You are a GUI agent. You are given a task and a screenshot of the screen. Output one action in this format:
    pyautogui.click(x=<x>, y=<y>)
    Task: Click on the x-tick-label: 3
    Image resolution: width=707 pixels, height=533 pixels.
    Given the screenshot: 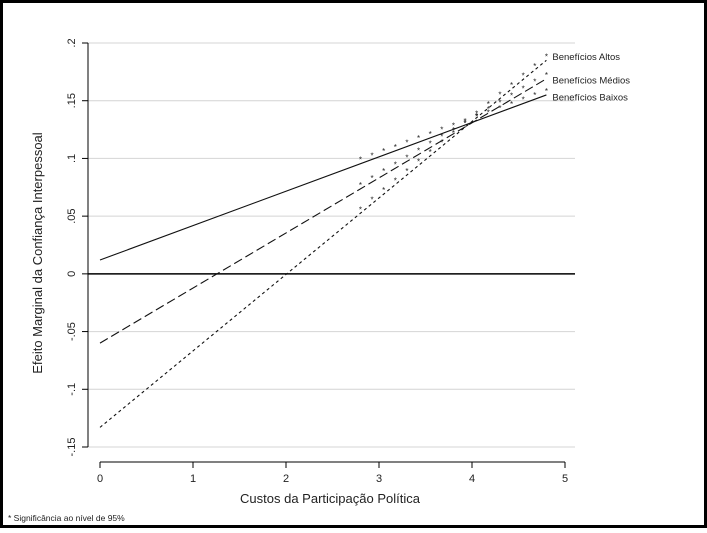 What is the action you would take?
    pyautogui.click(x=379, y=479)
    